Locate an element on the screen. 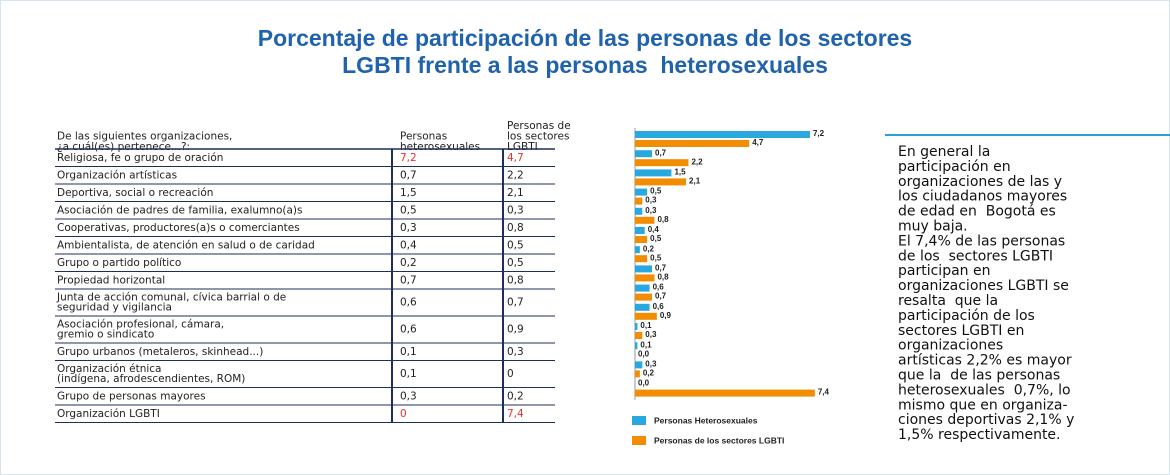 The image size is (1170, 475). cell: 7,4 is located at coordinates (515, 414).